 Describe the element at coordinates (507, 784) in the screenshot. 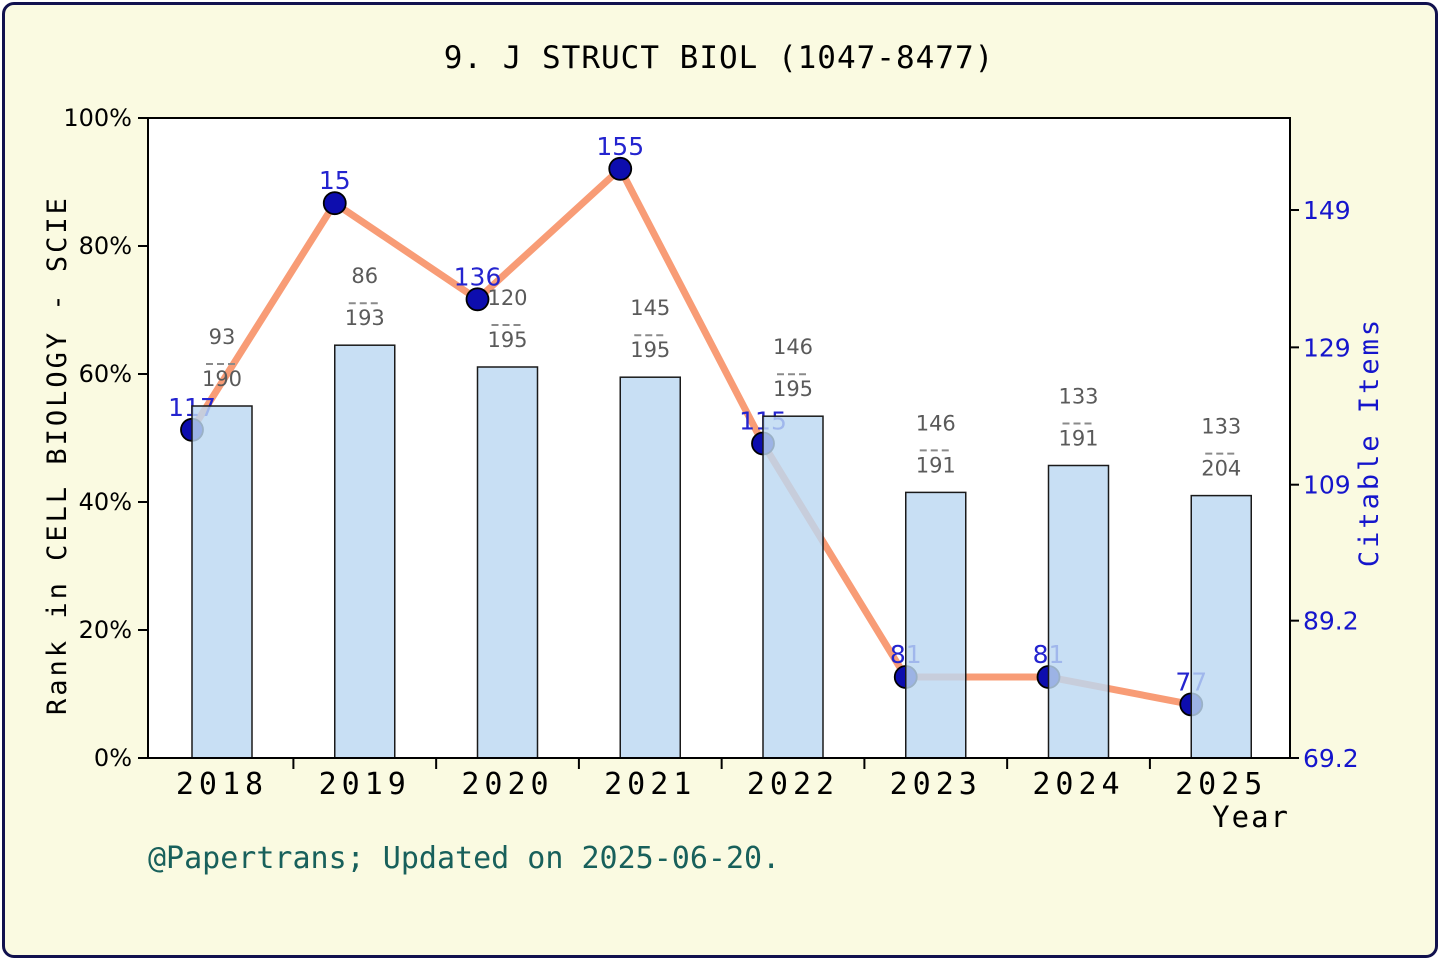

I see `x-tick-label-2020: 2020` at that location.